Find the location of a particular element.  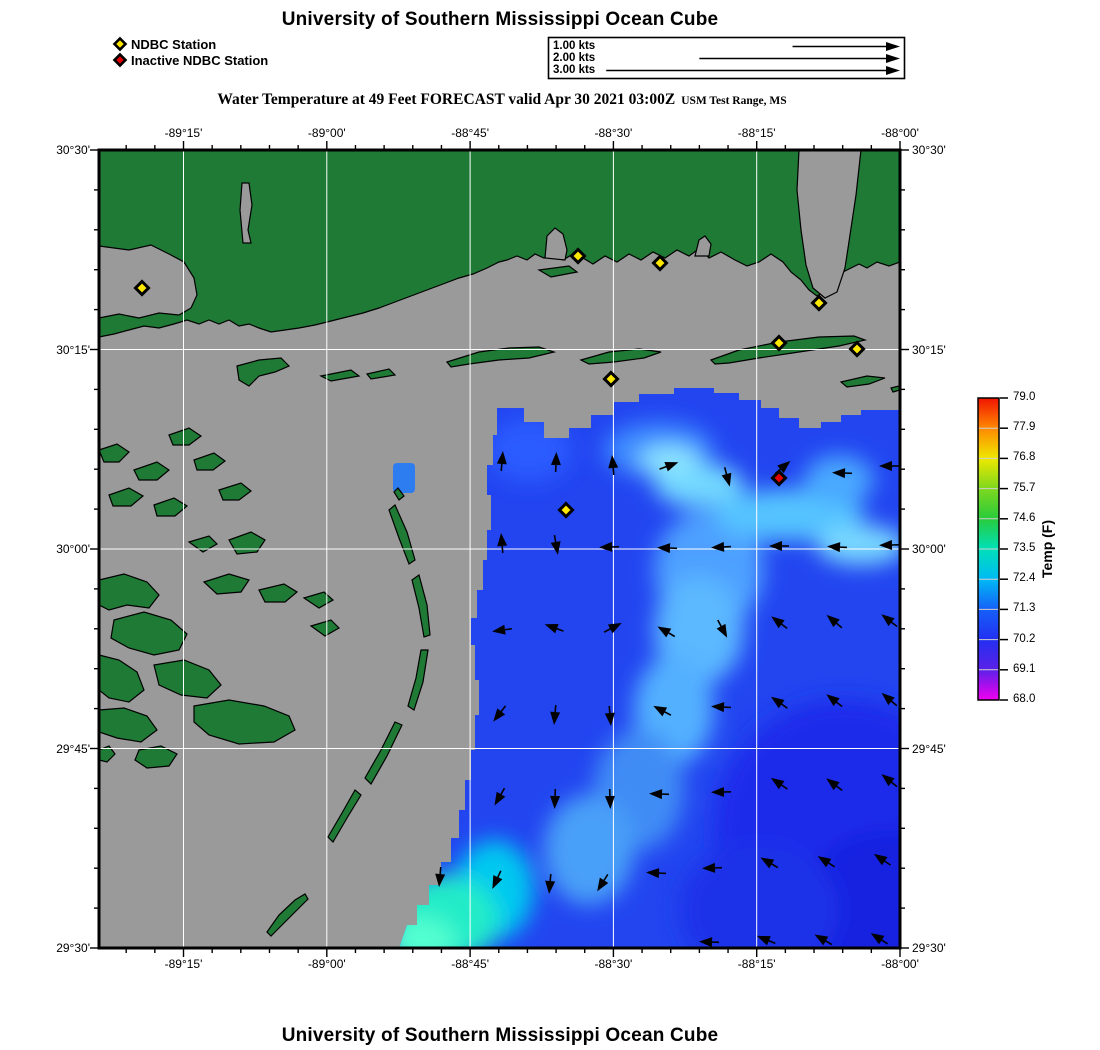

colorbar-title: Temp (F) is located at coordinates (1047, 549).